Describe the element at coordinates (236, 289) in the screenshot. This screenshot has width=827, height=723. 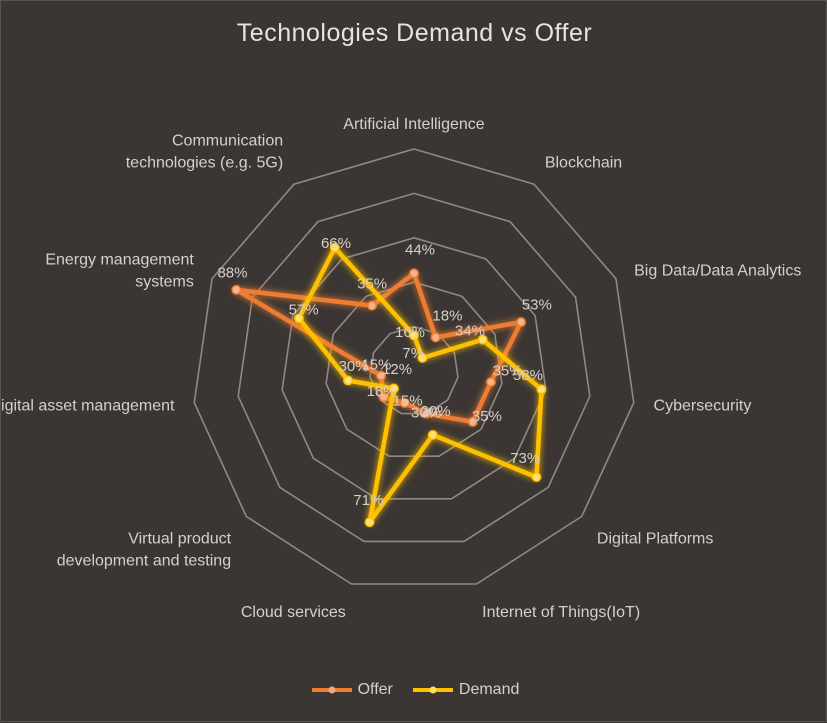
I see `point-offer-energy-management-systems` at that location.